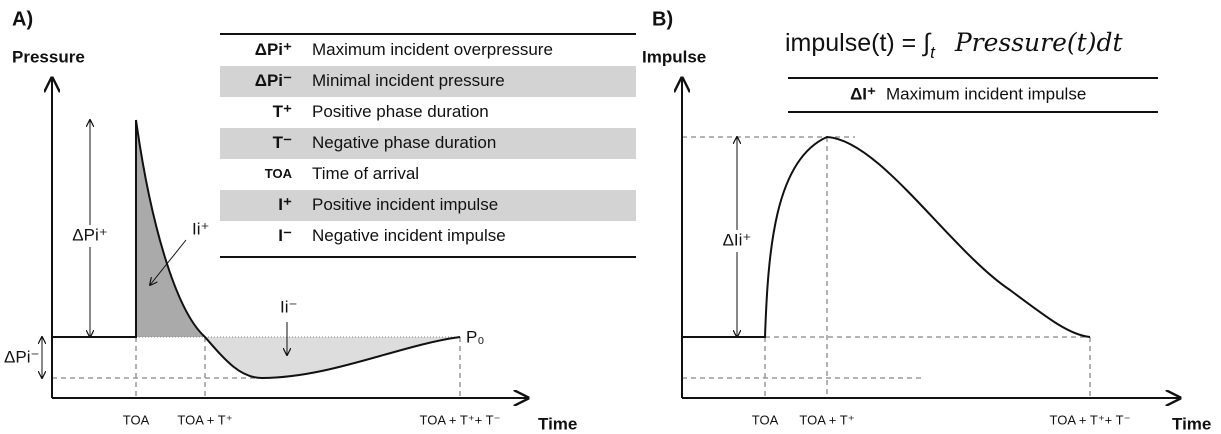 This screenshot has width=1221, height=434. What do you see at coordinates (405, 204) in the screenshot?
I see `table-description: Positive incident impulse` at bounding box center [405, 204].